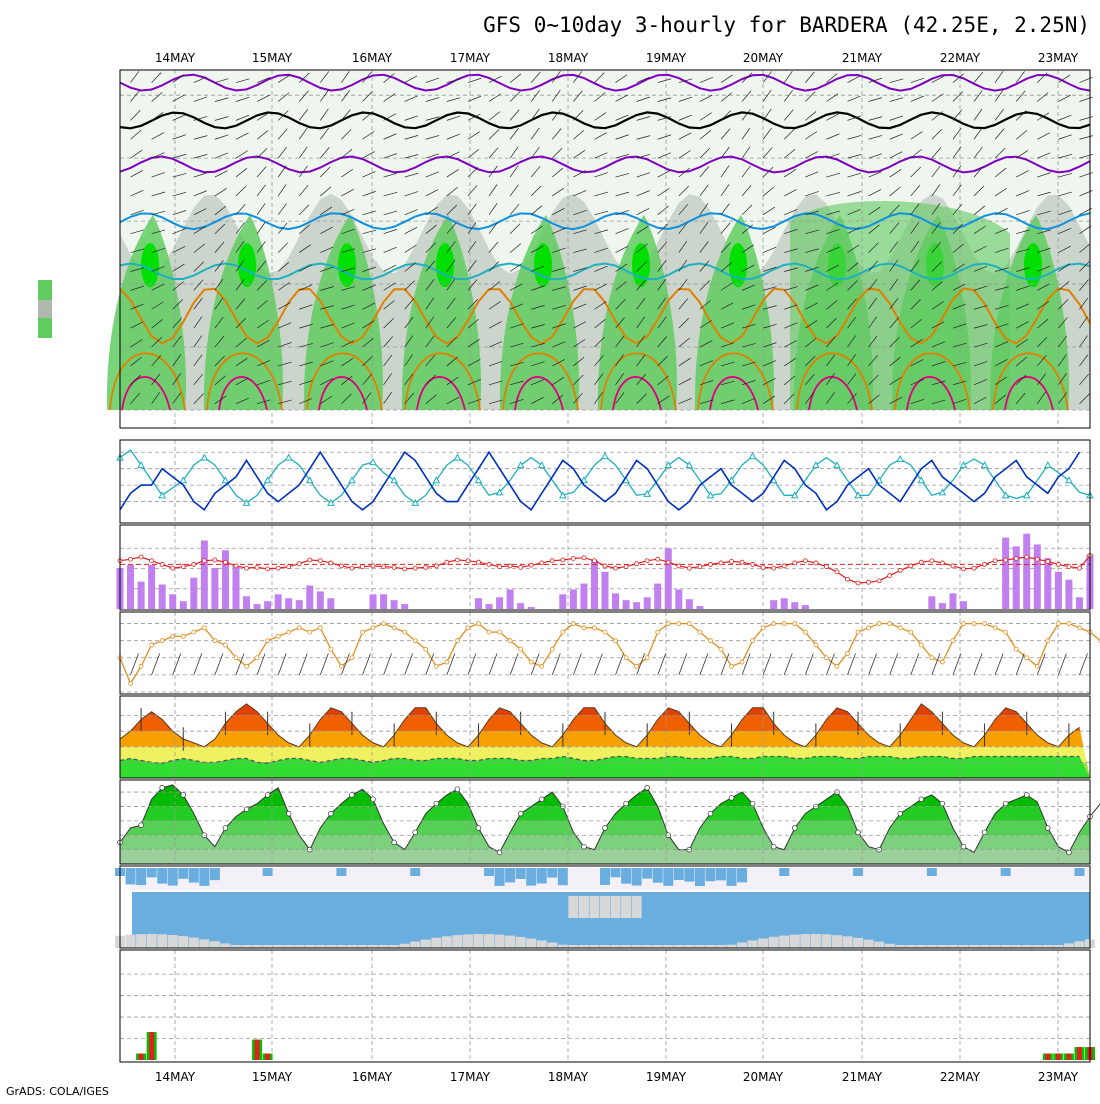 The height and width of the screenshot is (1104, 1100). What do you see at coordinates (568, 58) in the screenshot?
I see `day-label-top: 18MAY` at bounding box center [568, 58].